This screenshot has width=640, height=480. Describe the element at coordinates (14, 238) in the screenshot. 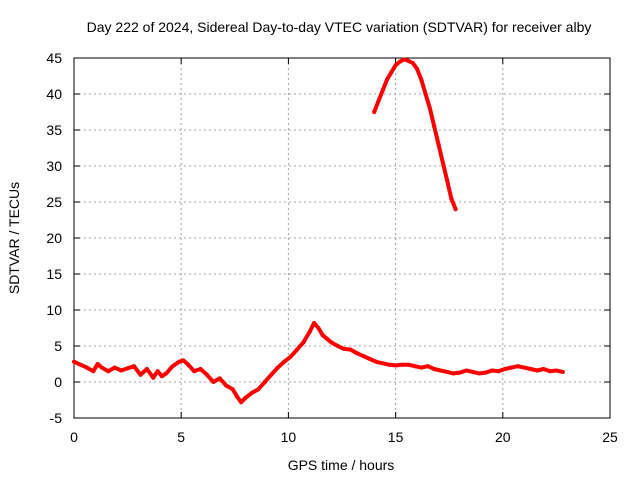

I see `y-axis-label: SDTVAR / TECUs` at that location.